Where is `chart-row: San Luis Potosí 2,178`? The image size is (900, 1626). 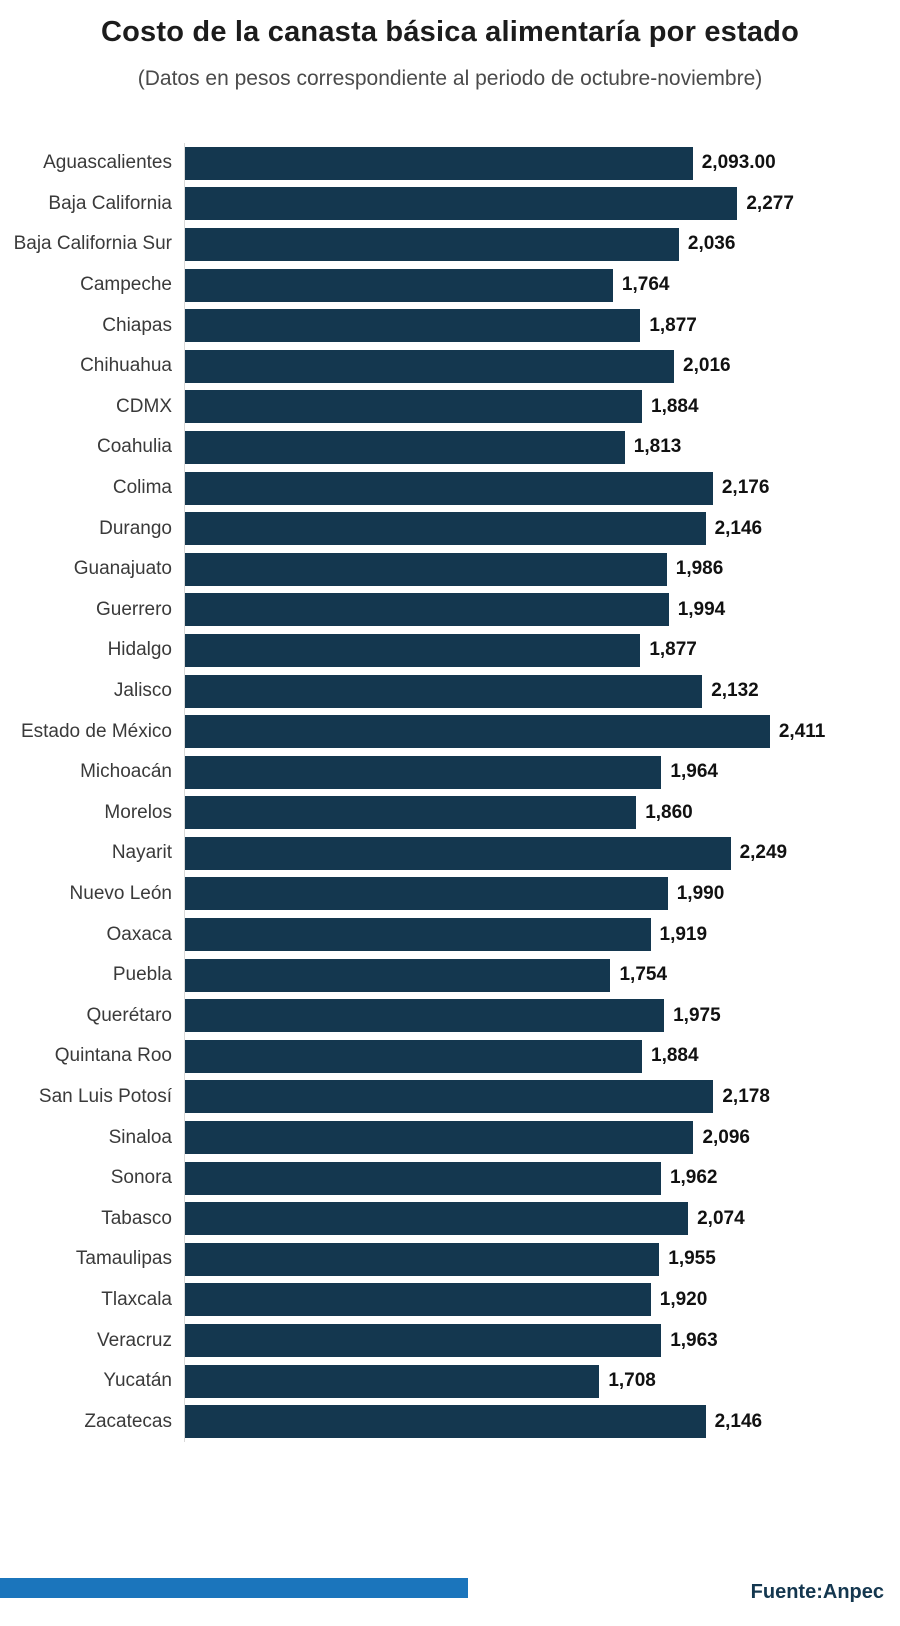
chart-row: San Luis Potosí 2,178 is located at coordinates (450, 1097).